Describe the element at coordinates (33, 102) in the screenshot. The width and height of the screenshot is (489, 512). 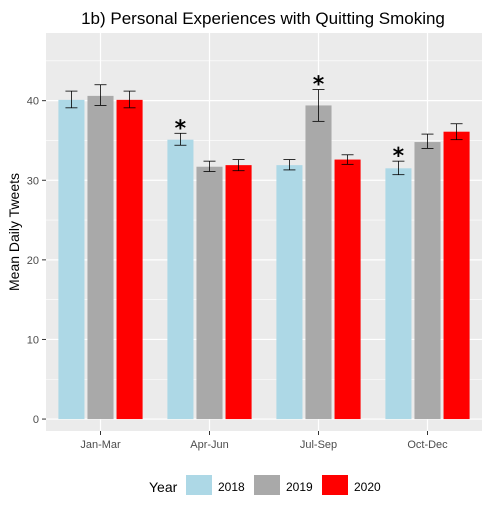
I see `y-tick-label: 40` at that location.